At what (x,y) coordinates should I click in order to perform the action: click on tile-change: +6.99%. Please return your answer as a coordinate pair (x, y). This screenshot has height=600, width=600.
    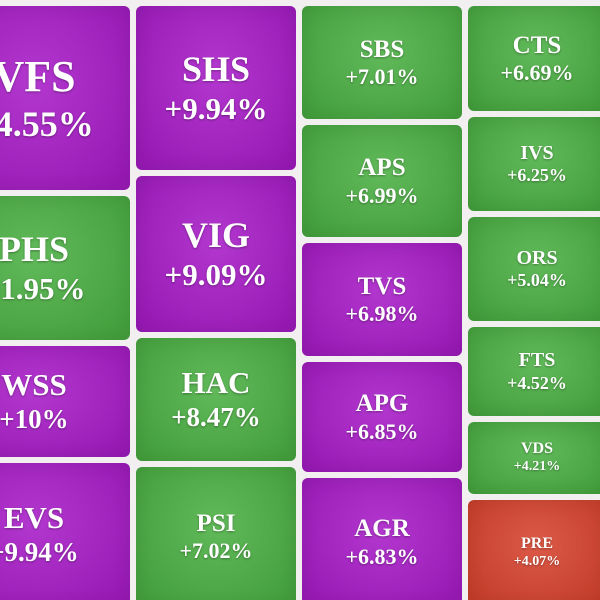
    Looking at the image, I should click on (382, 195).